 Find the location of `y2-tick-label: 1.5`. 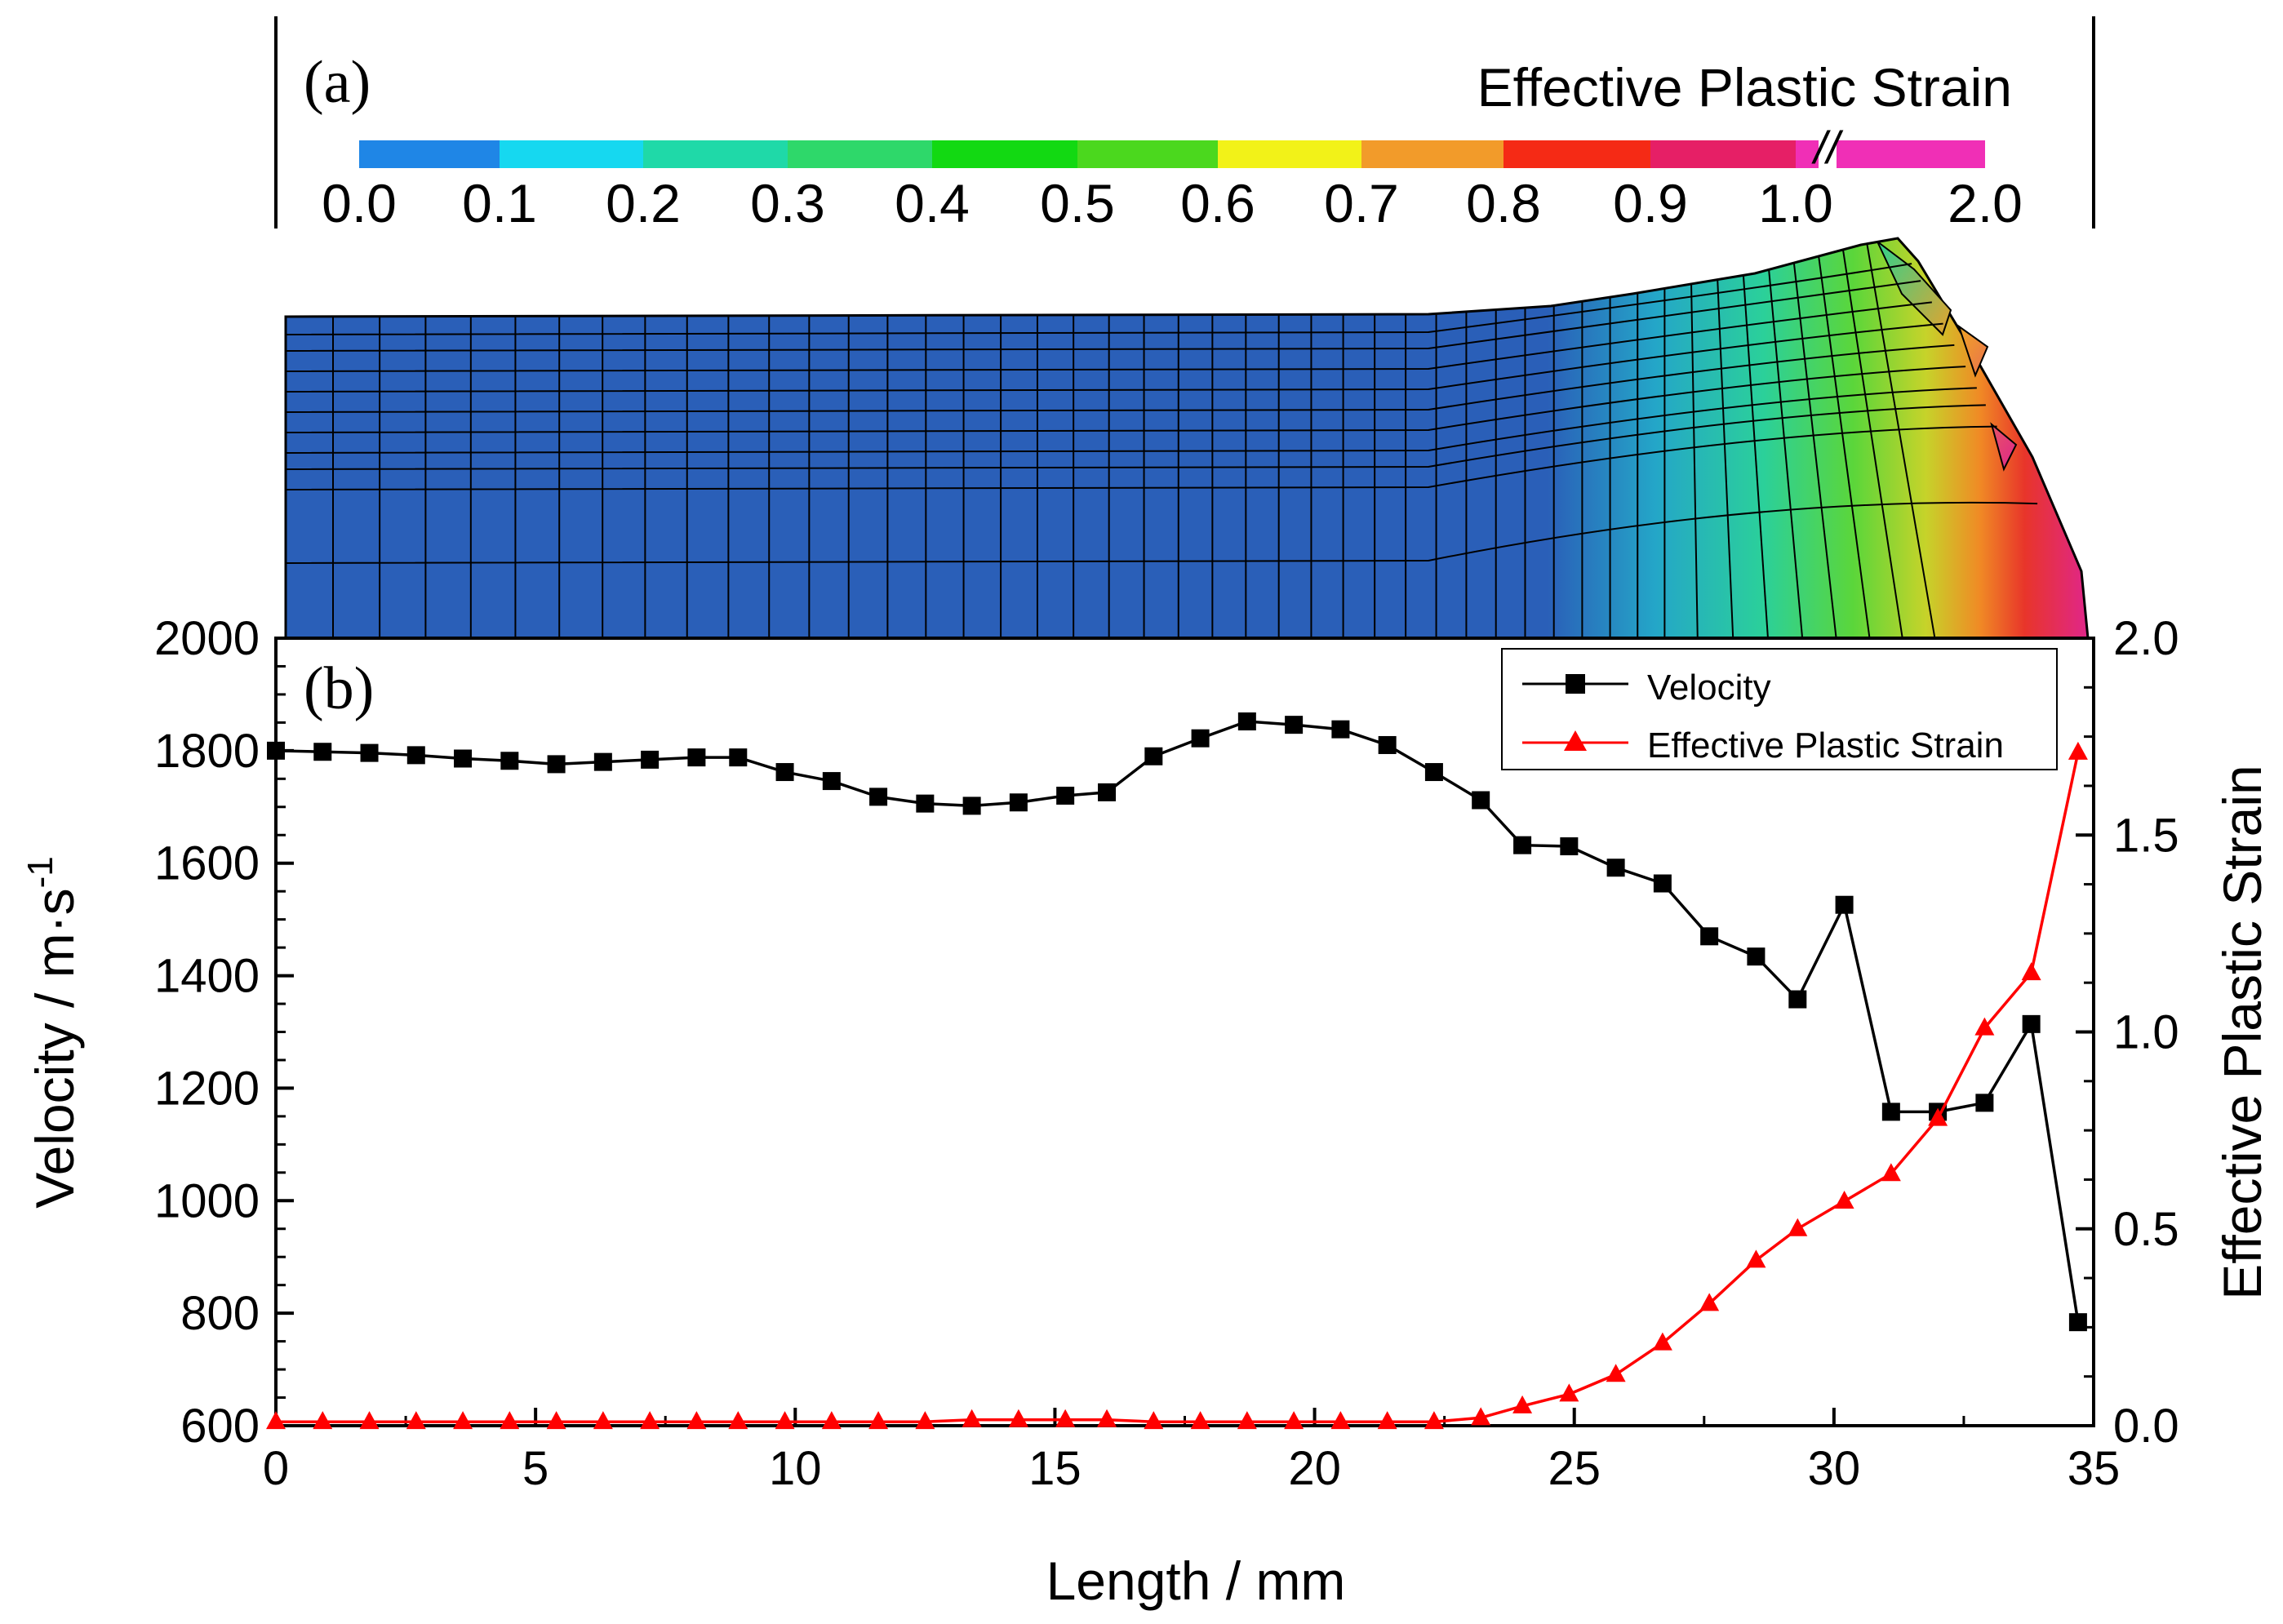

y2-tick-label: 1.5 is located at coordinates (2146, 835).